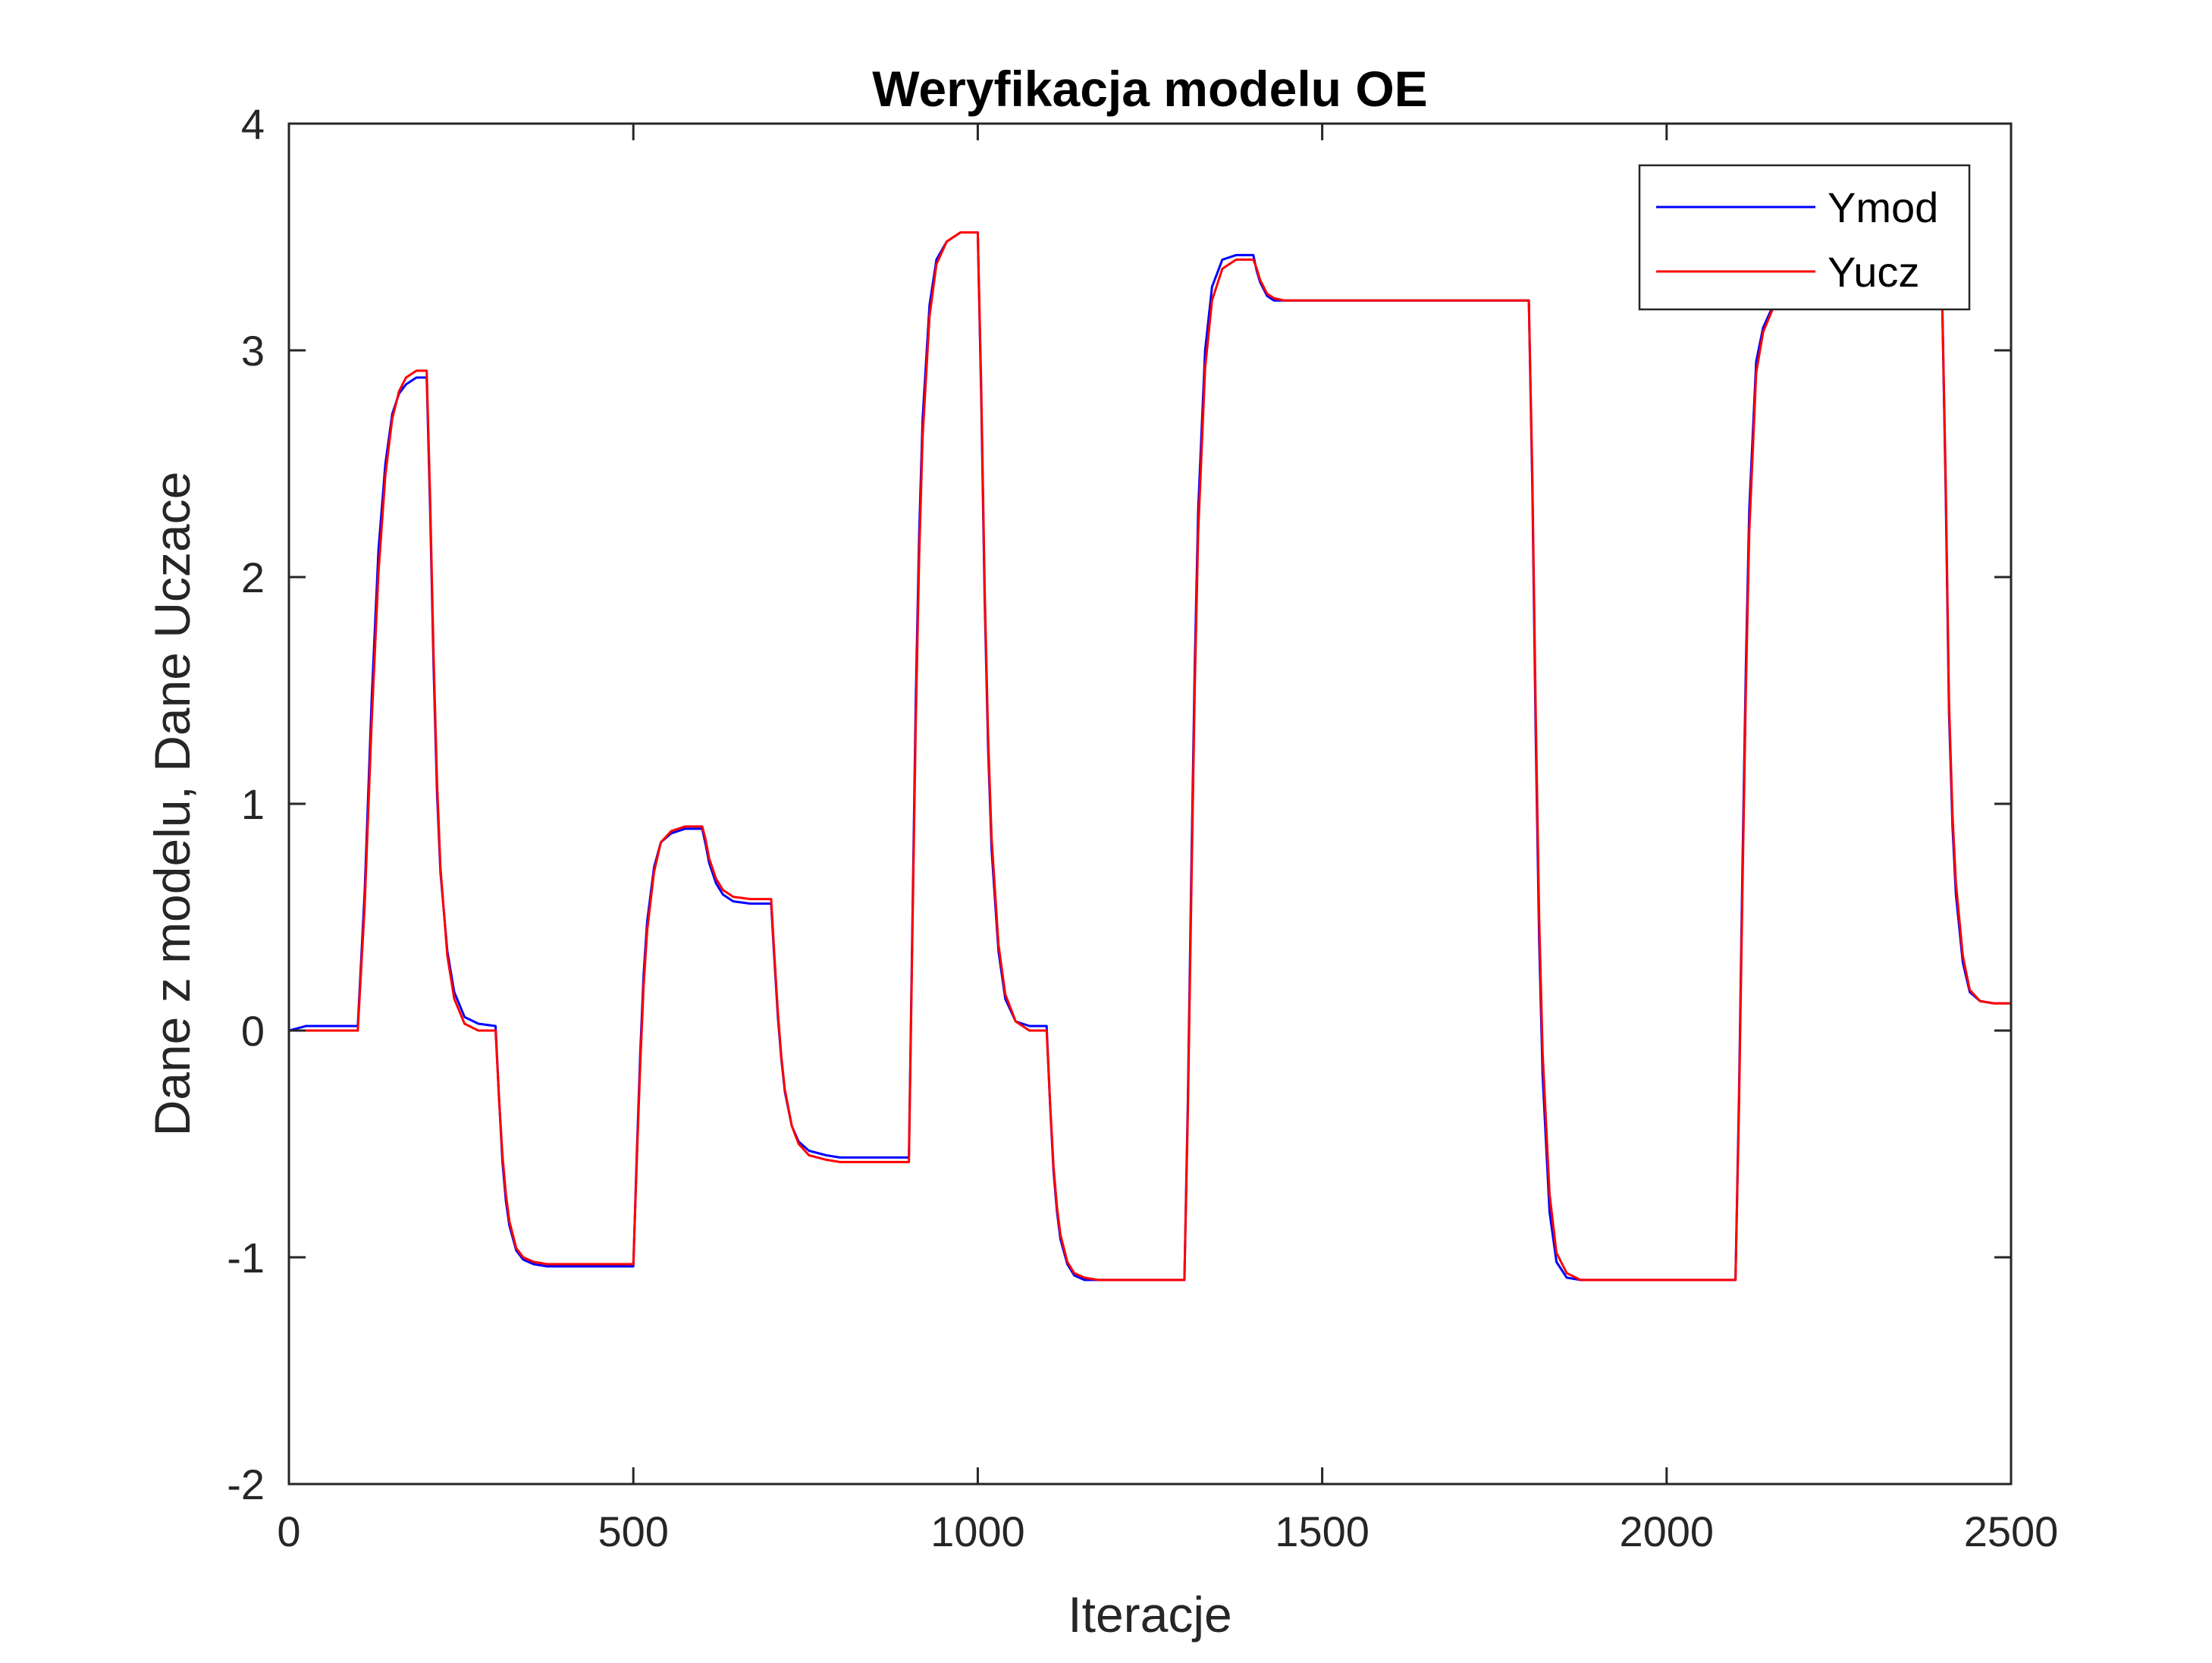  I want to click on x-tick-label: 2500, so click(2011, 1531).